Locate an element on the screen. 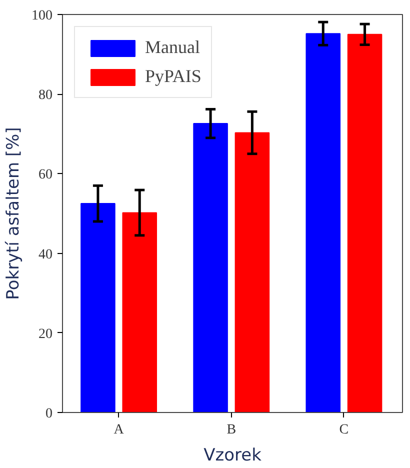 The height and width of the screenshot is (468, 410). x-axis-title: Vzorek is located at coordinates (233, 456).